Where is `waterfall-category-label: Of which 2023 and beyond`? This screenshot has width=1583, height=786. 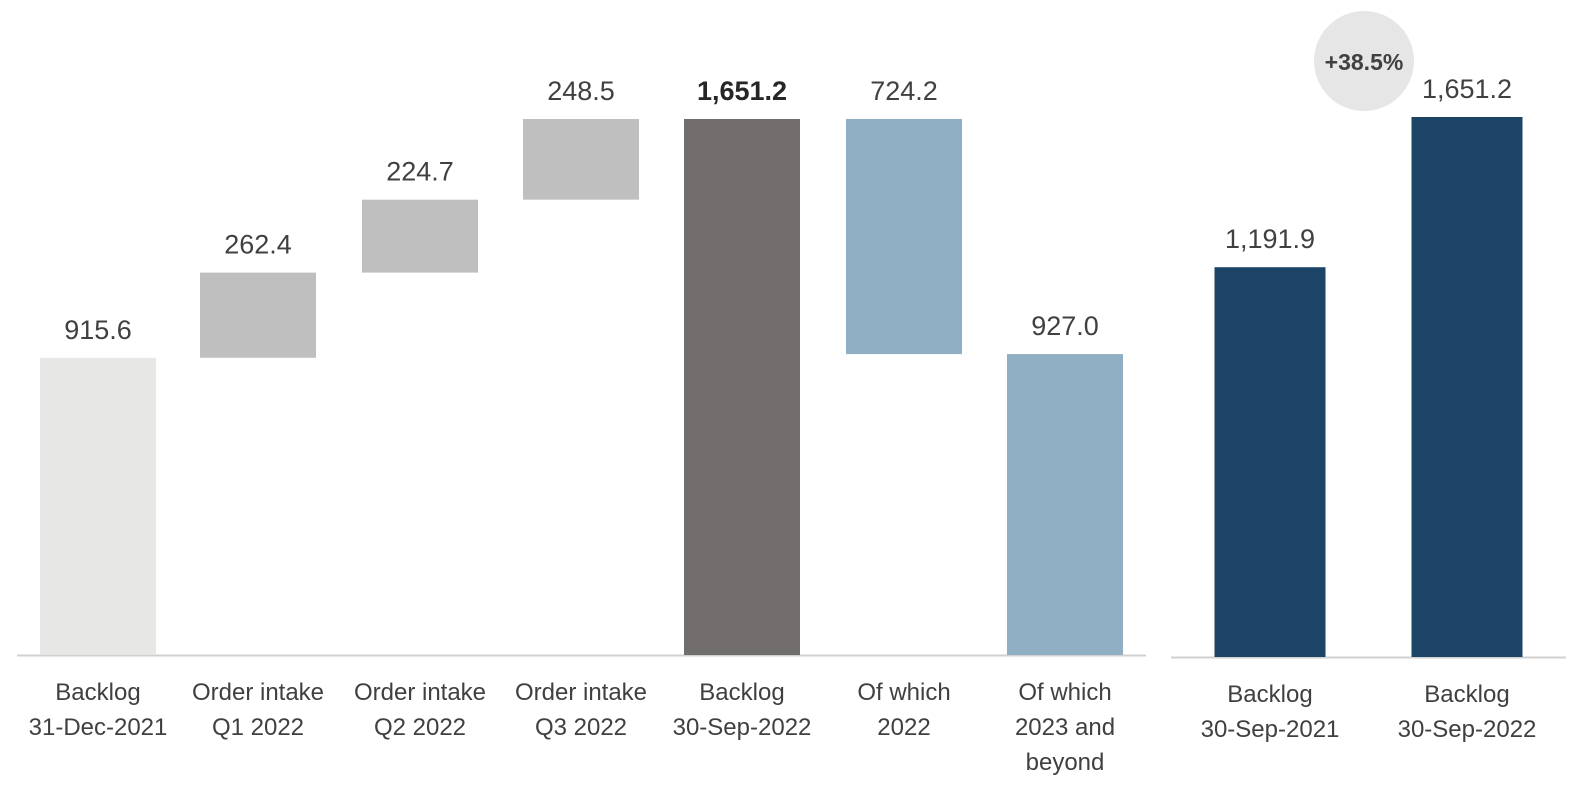 waterfall-category-label: Of which 2023 and beyond is located at coordinates (1065, 727).